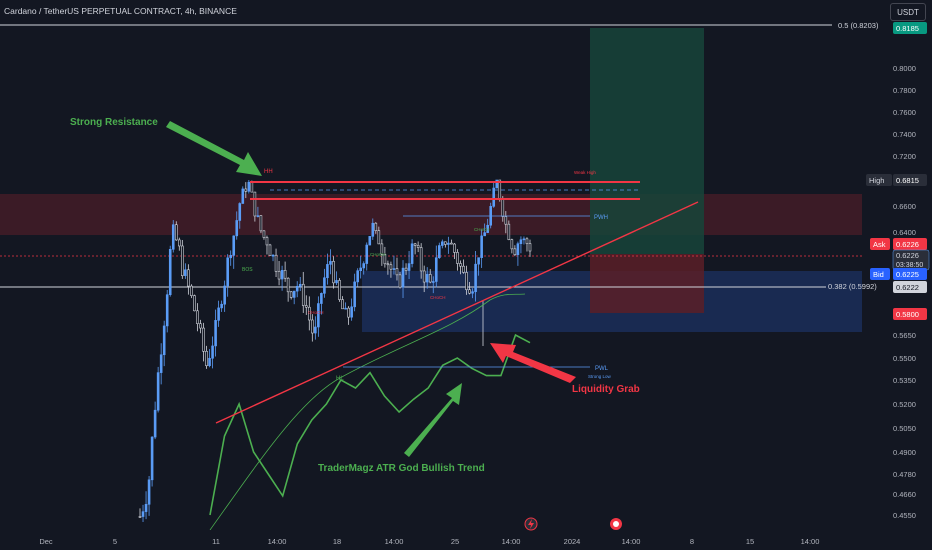 The height and width of the screenshot is (550, 932). I want to click on indicator-annotation-text: TraderMagz ATR God Bullish Trend, so click(401, 468).